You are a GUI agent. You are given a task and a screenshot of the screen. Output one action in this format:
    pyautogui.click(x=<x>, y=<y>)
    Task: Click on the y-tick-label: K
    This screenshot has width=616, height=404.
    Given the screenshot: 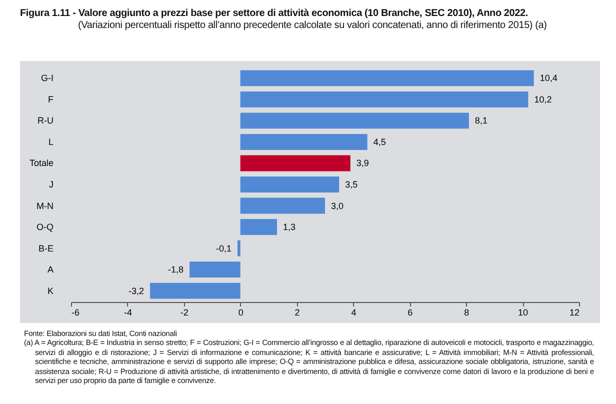 What is the action you would take?
    pyautogui.click(x=50, y=291)
    